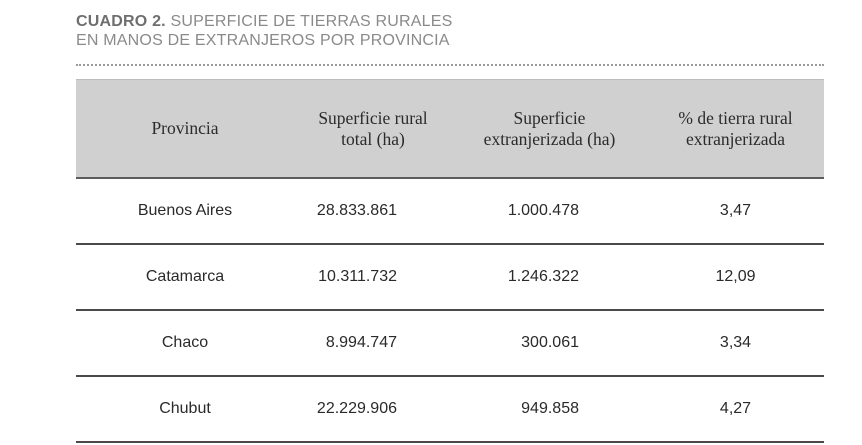 This screenshot has height=445, width=862. I want to click on table-row: Chaco 8.994.747 300.061 3,34, so click(450, 344).